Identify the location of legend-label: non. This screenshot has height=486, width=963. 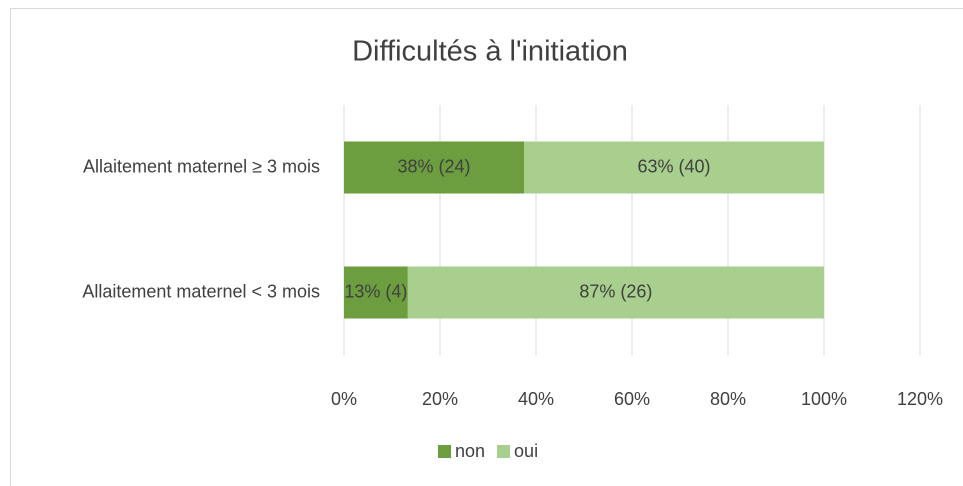
(470, 451).